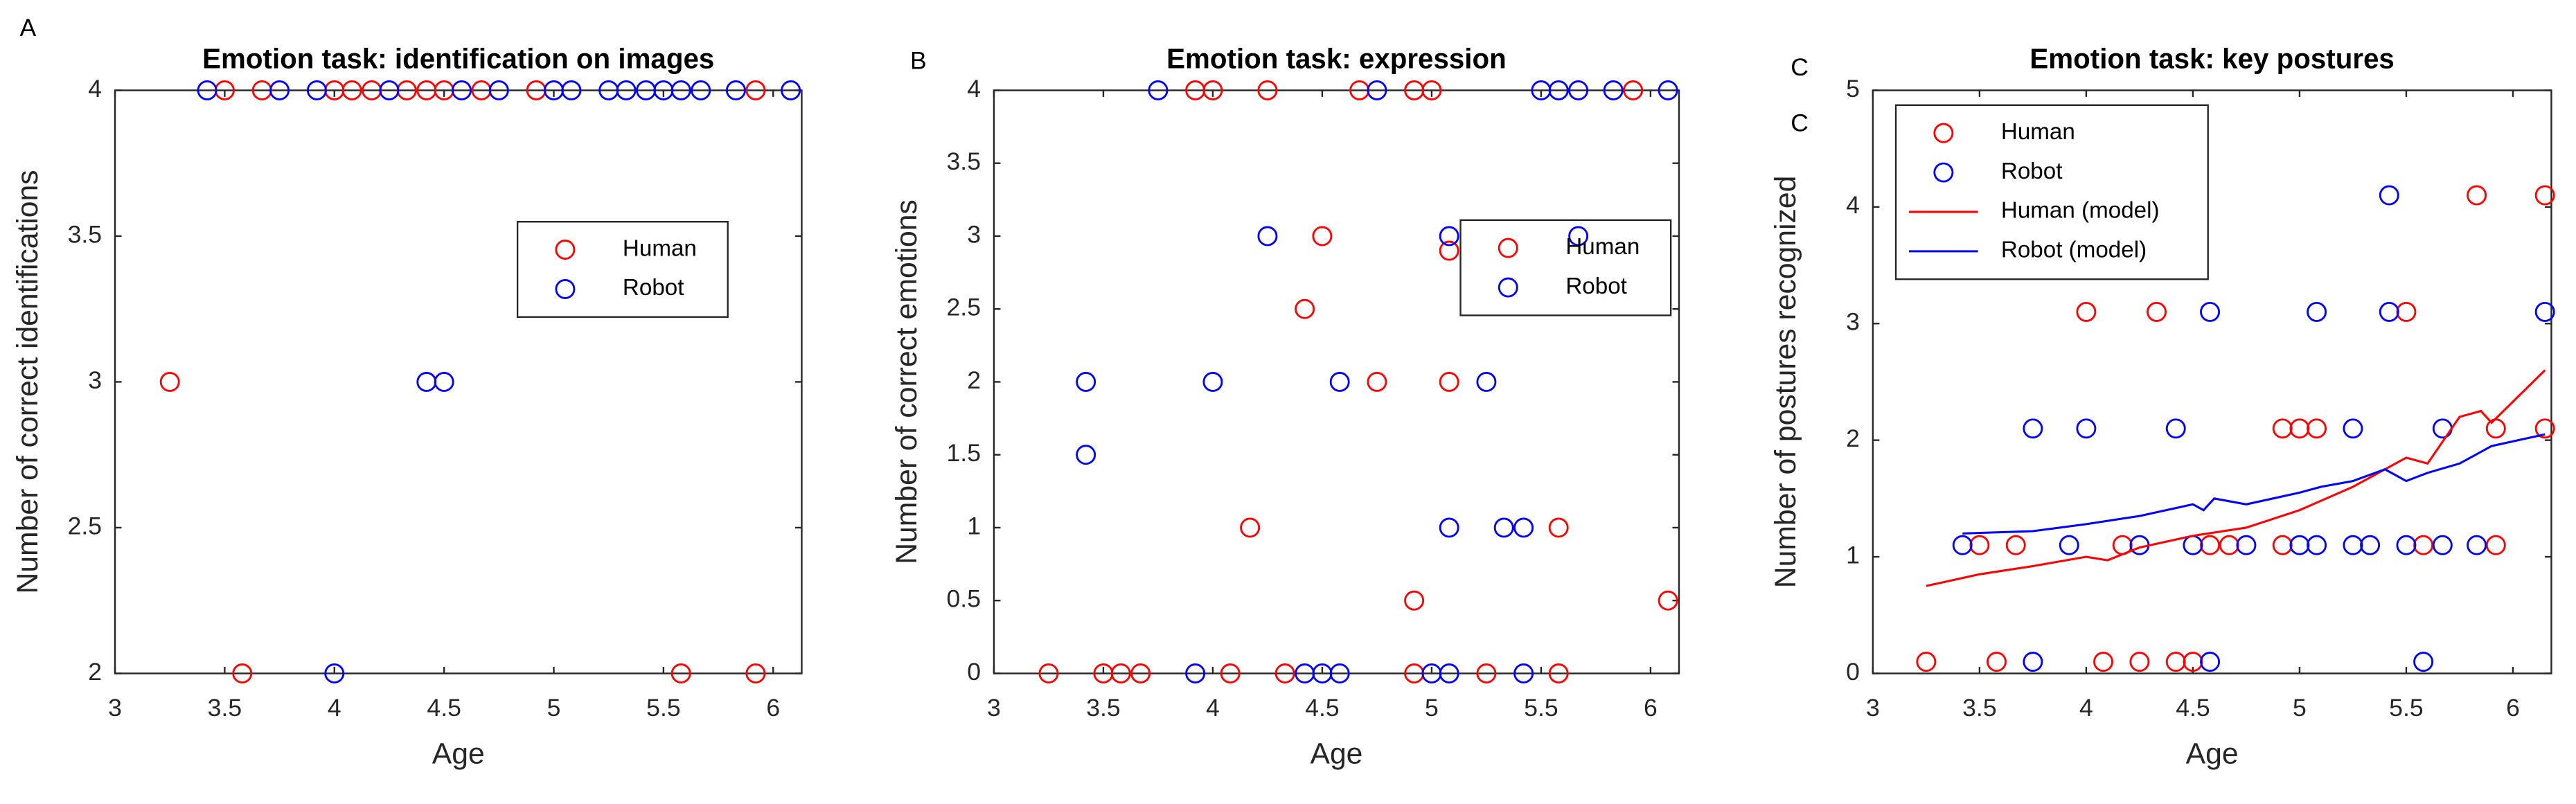 The height and width of the screenshot is (804, 2576). What do you see at coordinates (27, 28) in the screenshot?
I see `panel-label: A` at bounding box center [27, 28].